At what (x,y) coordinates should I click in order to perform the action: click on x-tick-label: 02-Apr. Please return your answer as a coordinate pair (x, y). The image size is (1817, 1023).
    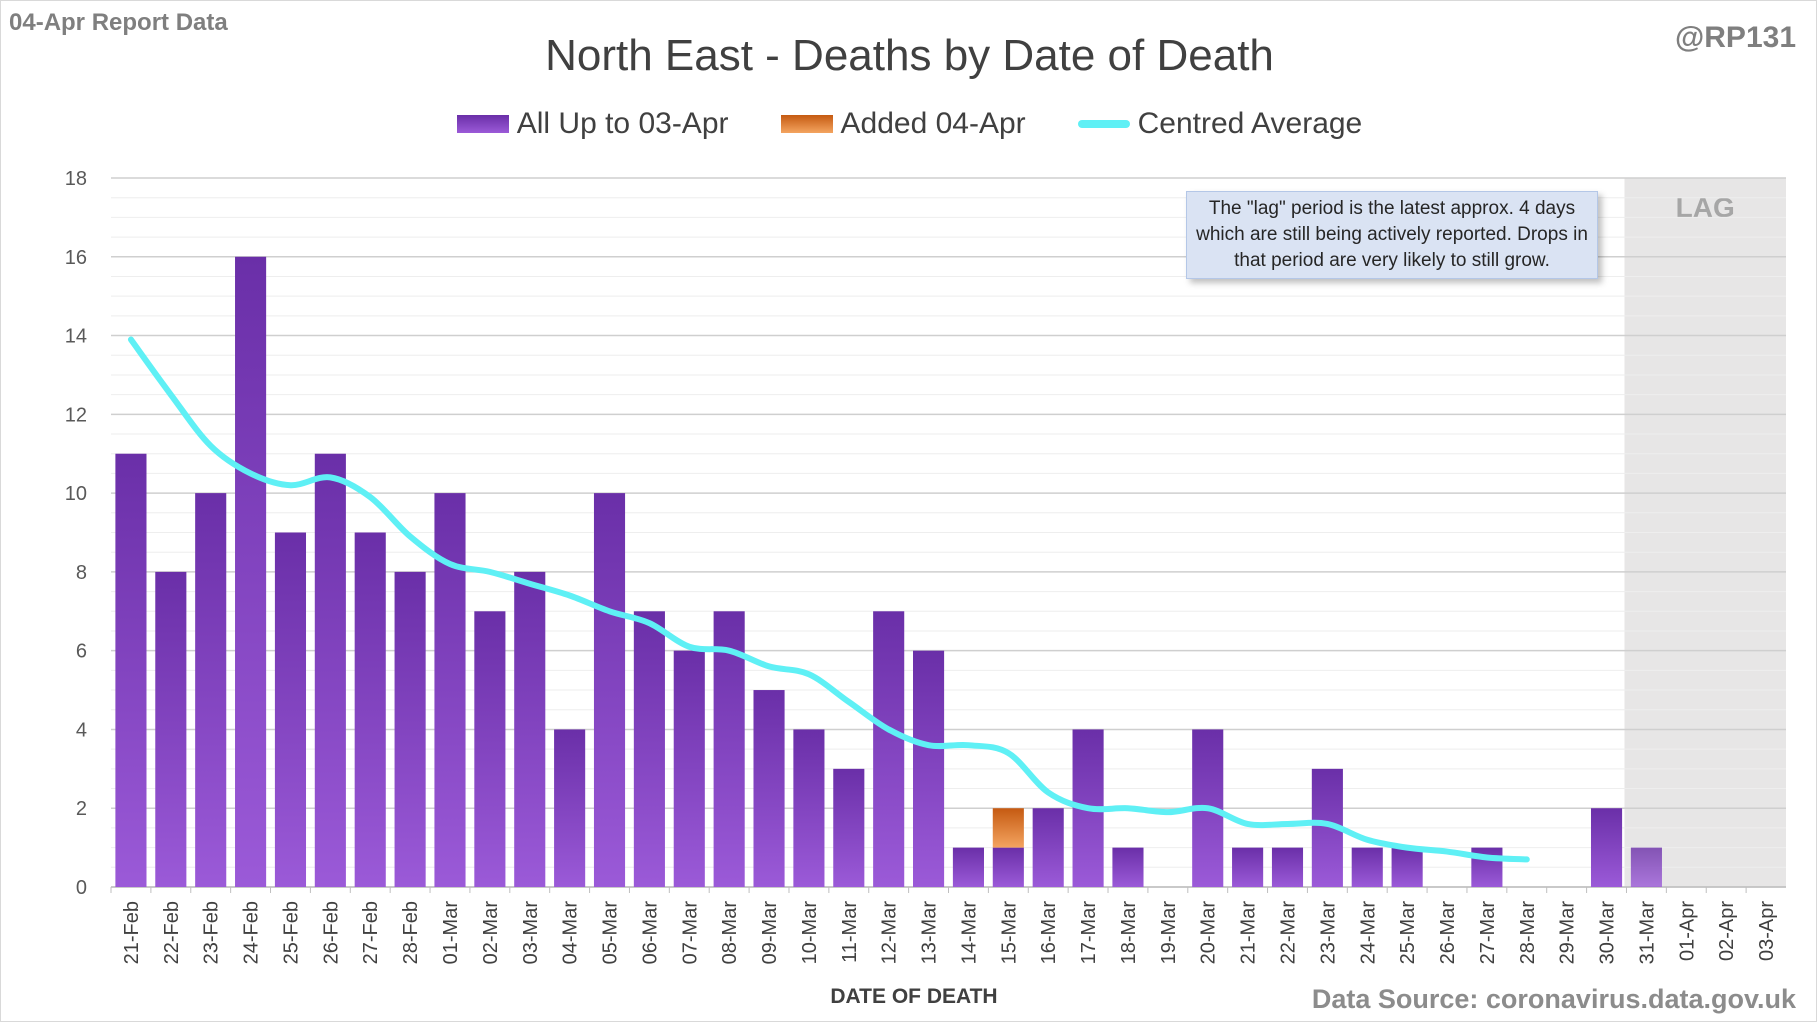
    Looking at the image, I should click on (1727, 931).